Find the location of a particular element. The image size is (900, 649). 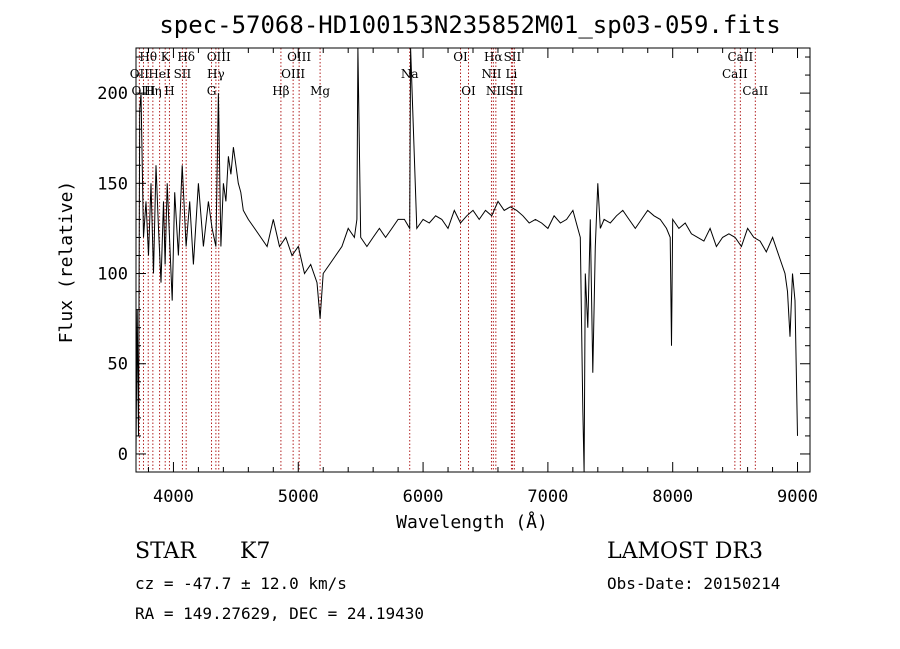

x-axis-label: Wavelength (Å) is located at coordinates (472, 522).